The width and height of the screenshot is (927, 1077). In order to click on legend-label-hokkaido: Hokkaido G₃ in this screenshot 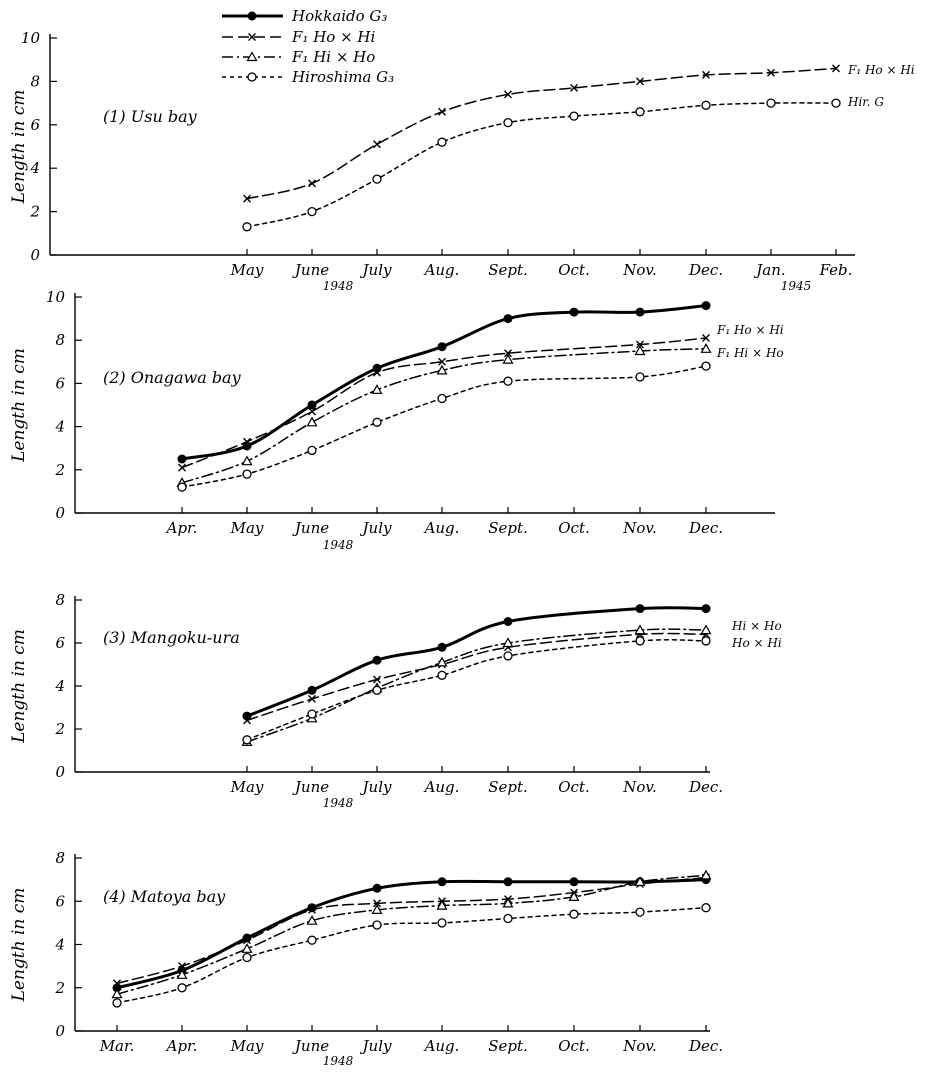, I will do `click(339, 16)`.